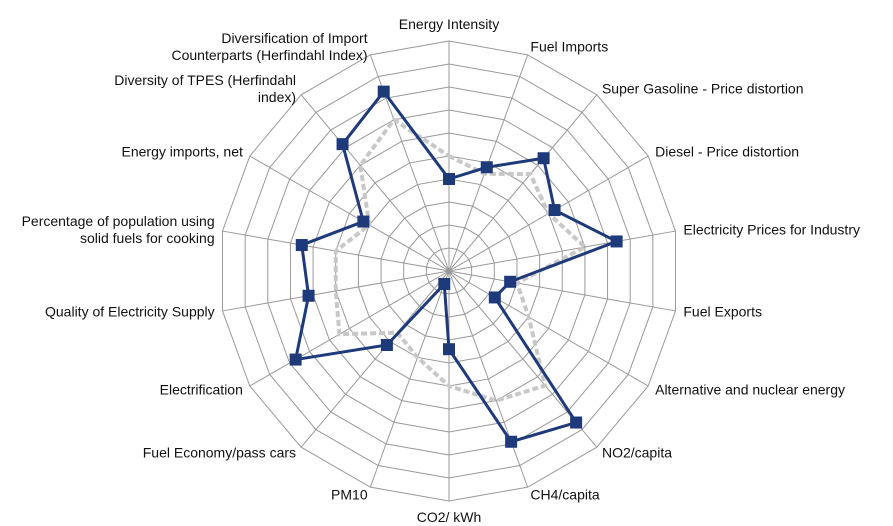  Describe the element at coordinates (727, 151) in the screenshot. I see `axis-label: Diesel - Price distortion` at that location.